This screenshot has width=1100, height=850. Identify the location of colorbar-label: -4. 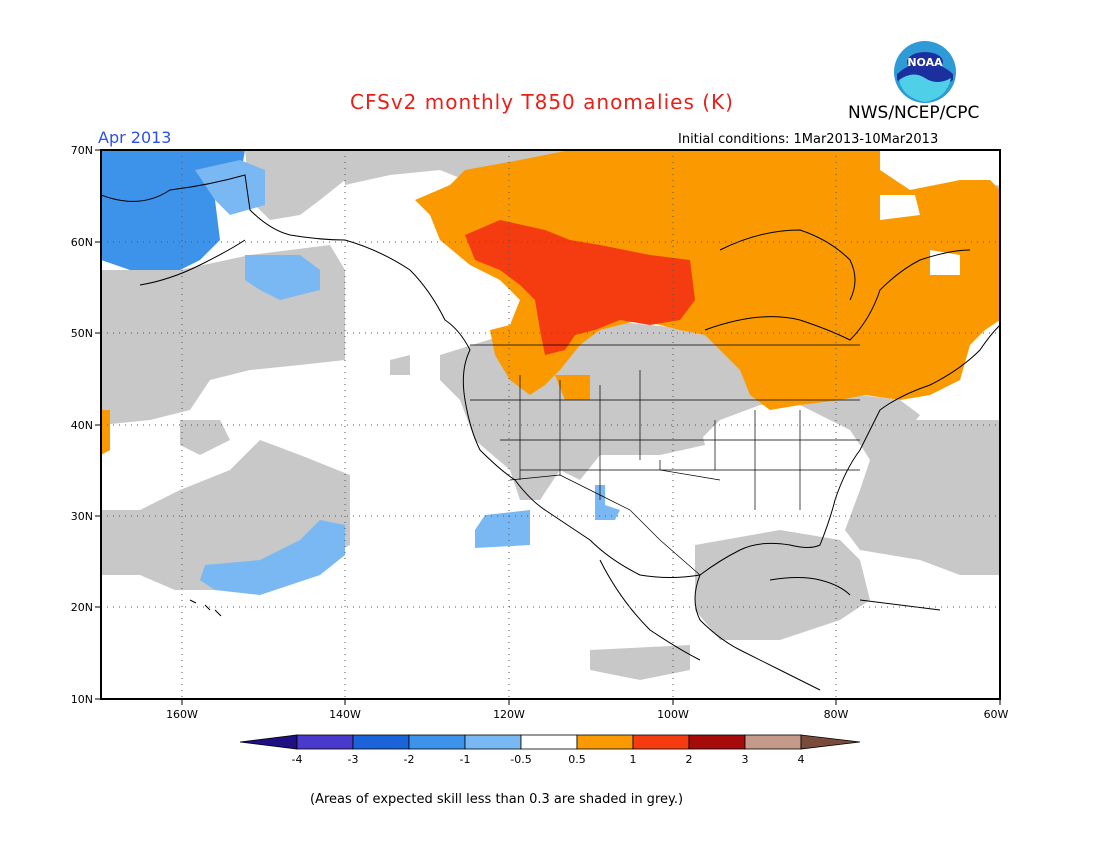
(297, 759).